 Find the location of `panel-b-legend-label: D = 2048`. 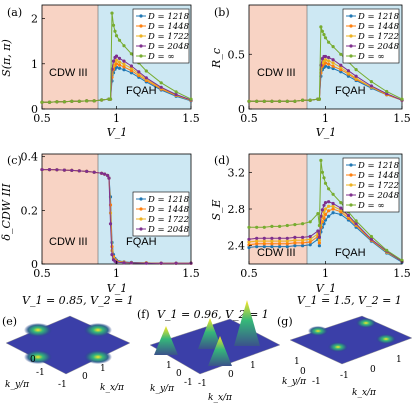

panel-b-legend-label: D = 2048 is located at coordinates (378, 47).